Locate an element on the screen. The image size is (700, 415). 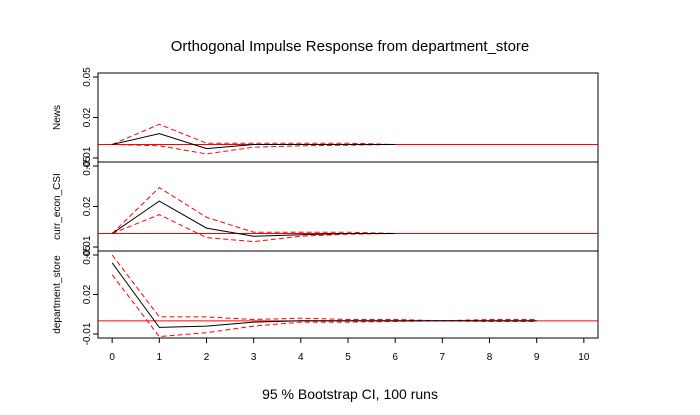
x-tick-label: 8 is located at coordinates (490, 357).